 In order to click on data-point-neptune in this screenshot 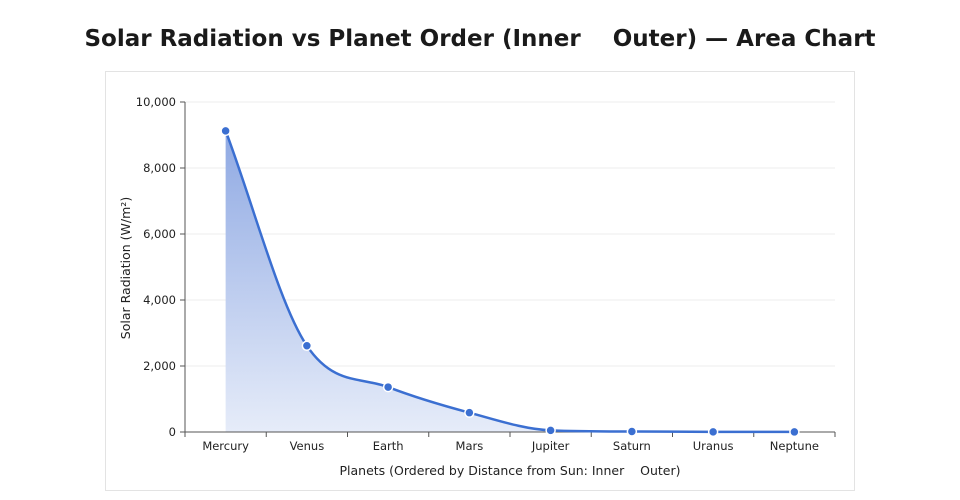, I will do `click(794, 432)`.